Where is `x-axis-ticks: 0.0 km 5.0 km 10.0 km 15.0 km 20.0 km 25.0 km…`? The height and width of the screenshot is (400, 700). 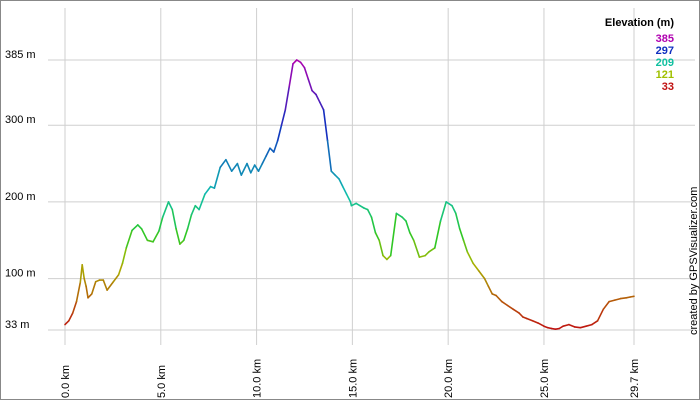
x-axis-ticks: 0.0 km 5.0 km 10.0 km 15.0 km 20.0 km 25.0 km… is located at coordinates (350, 378).